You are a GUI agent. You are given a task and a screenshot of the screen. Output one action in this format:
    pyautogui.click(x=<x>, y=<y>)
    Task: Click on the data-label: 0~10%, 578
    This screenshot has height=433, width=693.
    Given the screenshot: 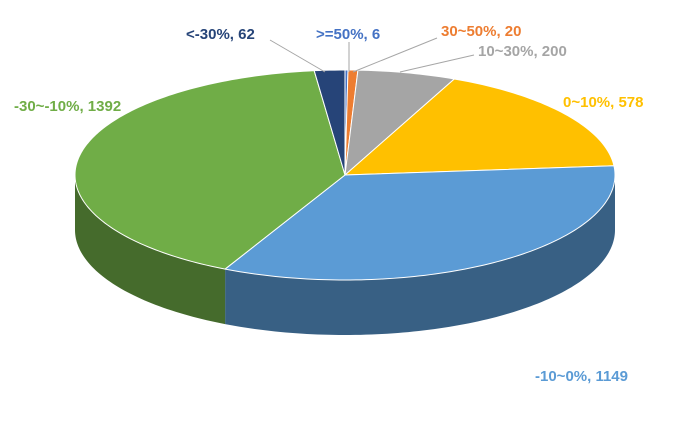 What is the action you would take?
    pyautogui.click(x=603, y=102)
    